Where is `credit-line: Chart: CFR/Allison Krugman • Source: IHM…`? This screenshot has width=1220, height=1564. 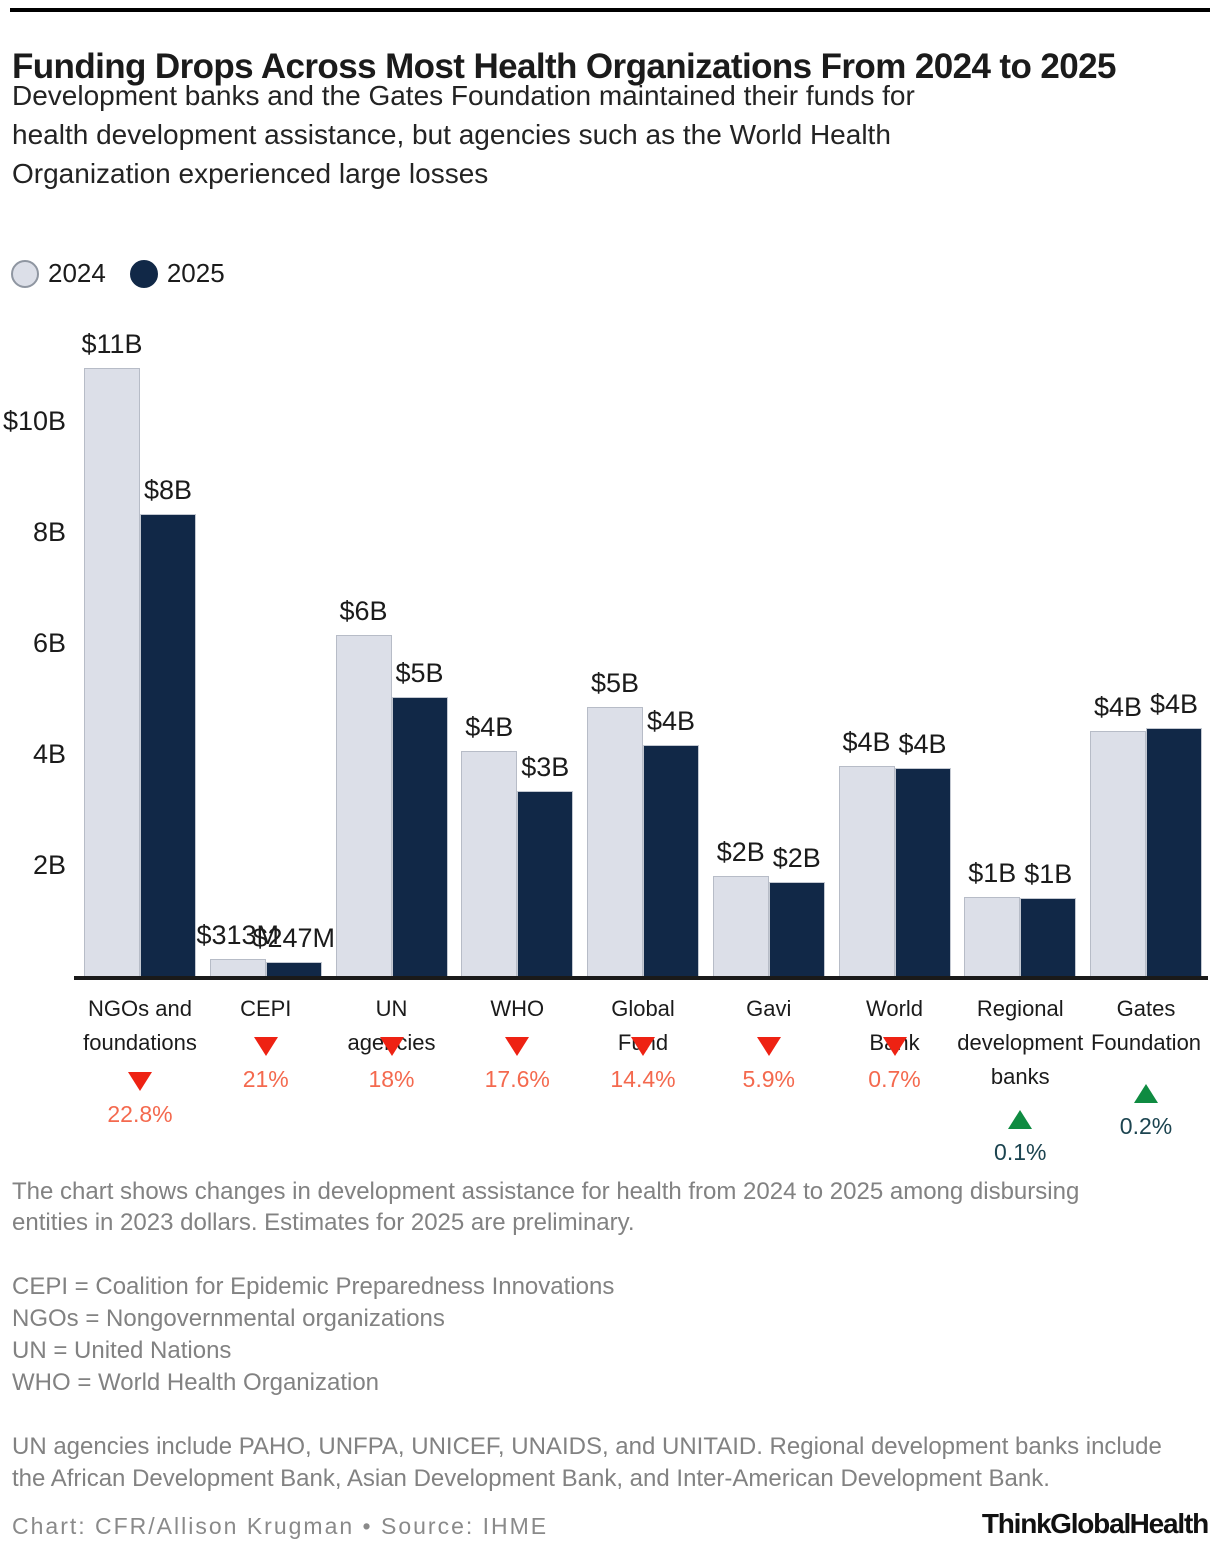
credit-line: Chart: CFR/Allison Krugman • Source: IHM… is located at coordinates (280, 1526).